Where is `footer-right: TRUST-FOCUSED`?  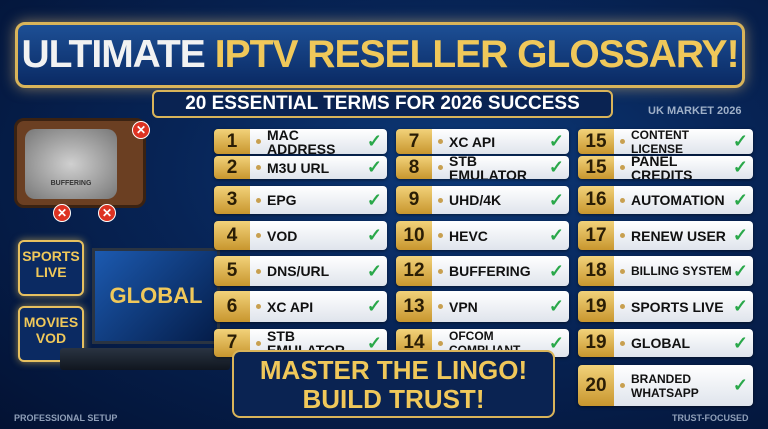 footer-right: TRUST-FOCUSED is located at coordinates (710, 418).